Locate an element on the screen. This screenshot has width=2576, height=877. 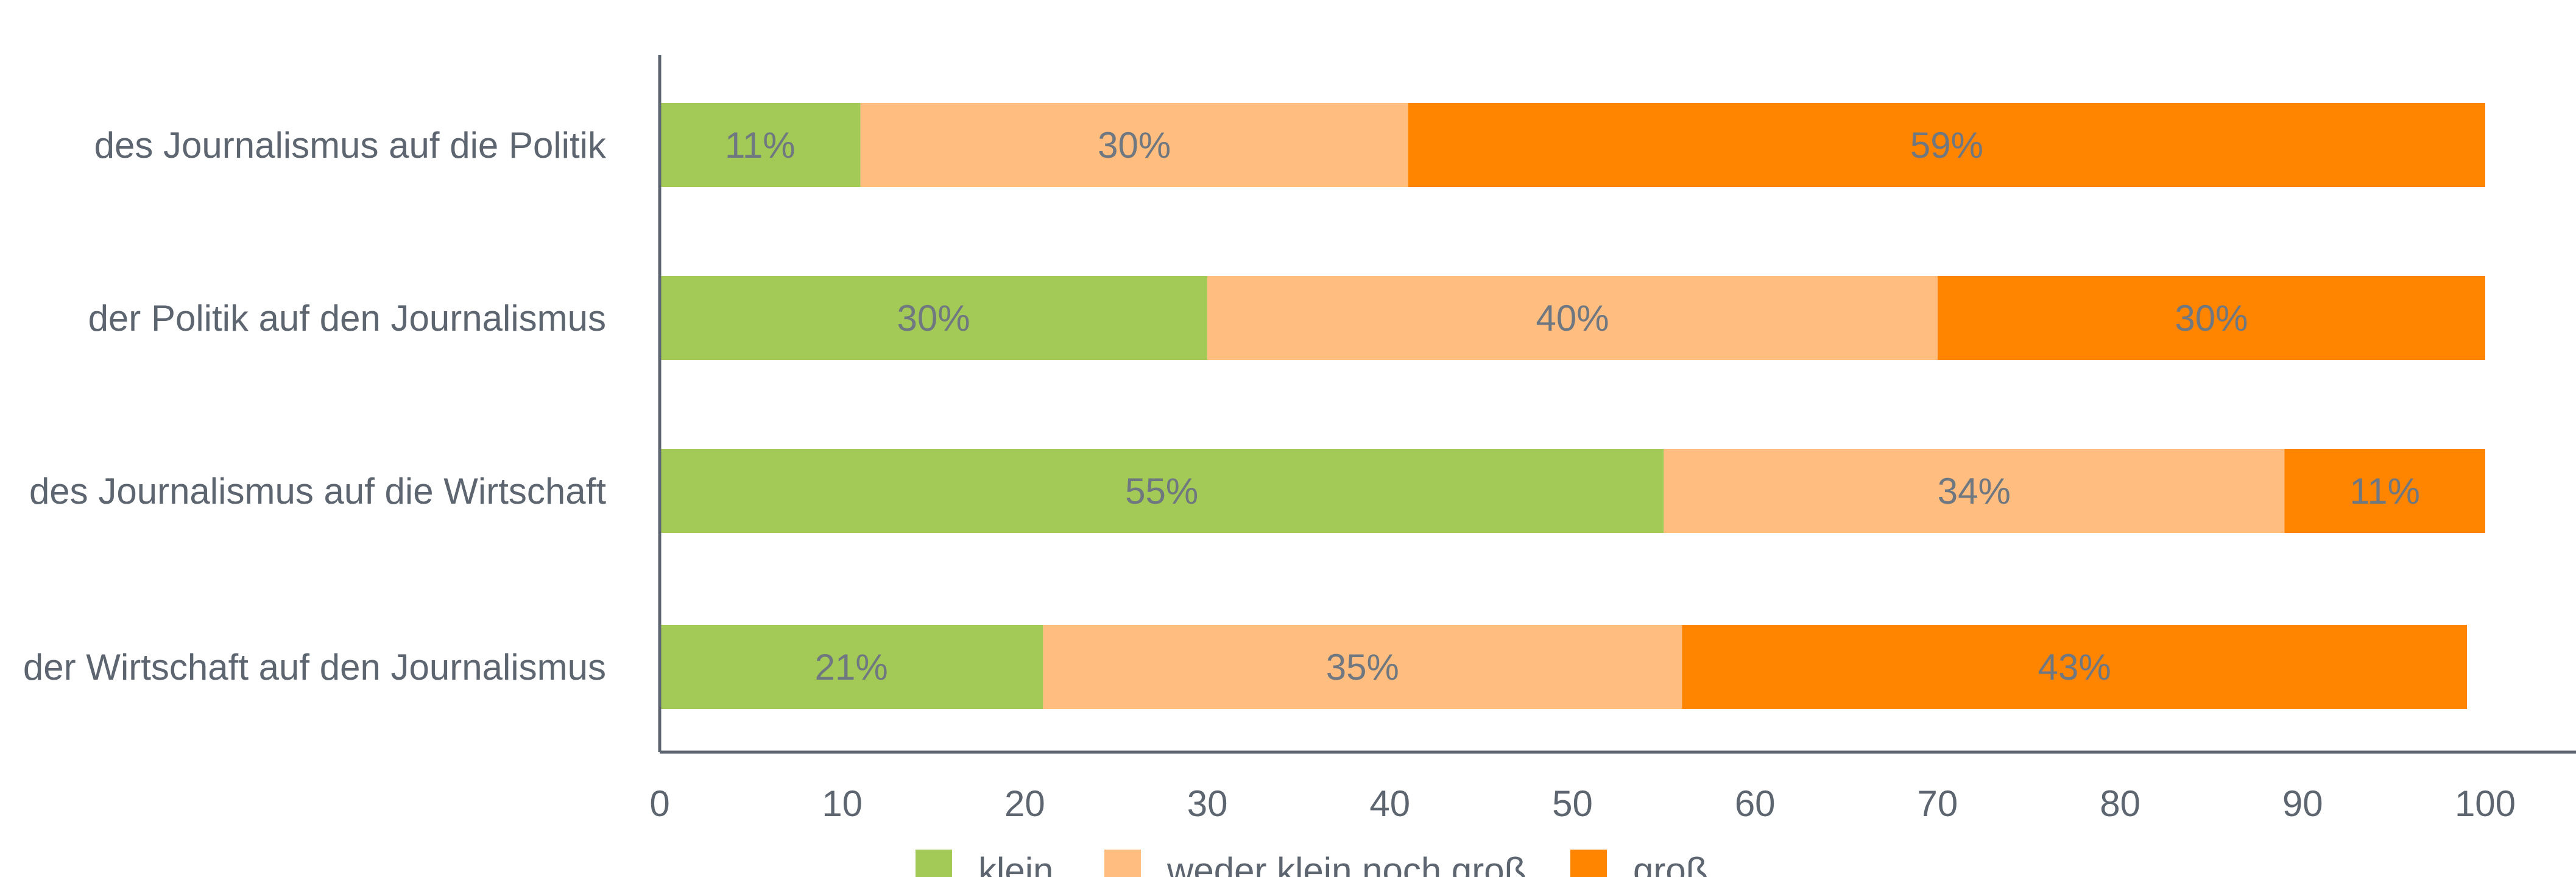
data-label: 40% is located at coordinates (1572, 318).